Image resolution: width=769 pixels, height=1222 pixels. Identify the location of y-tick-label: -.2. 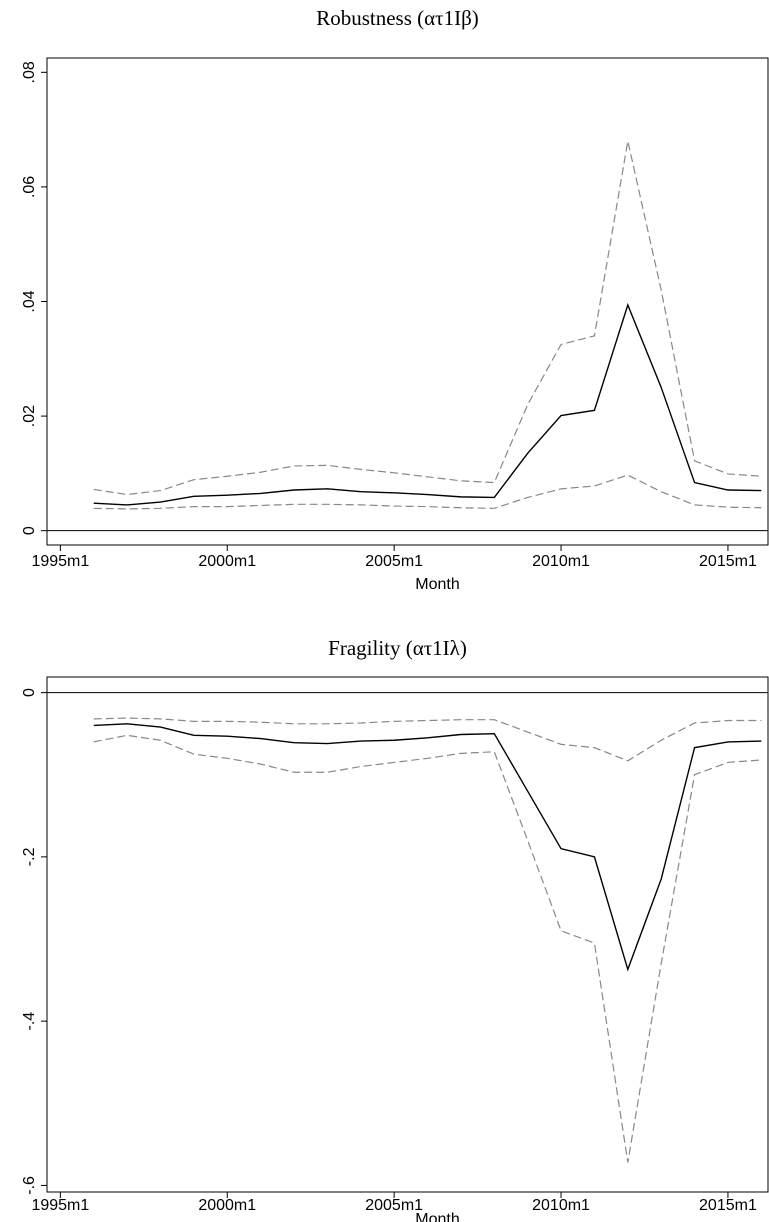
(29, 856).